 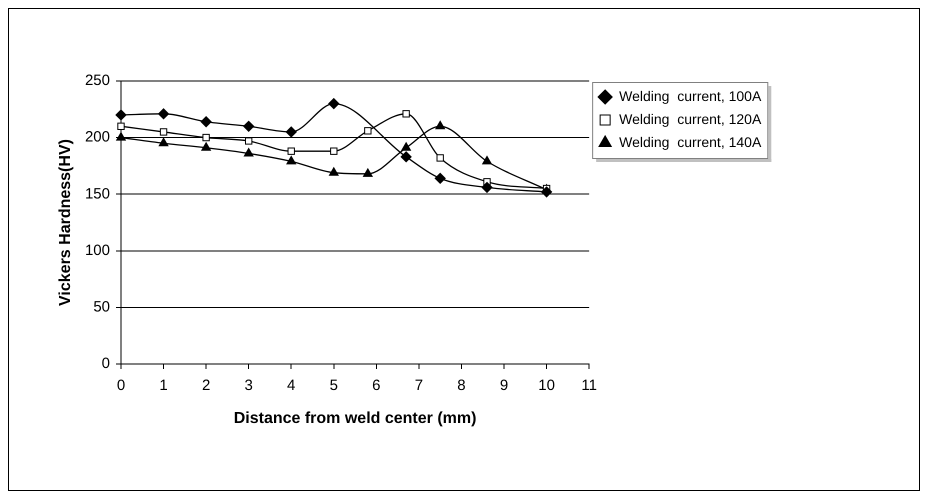 What do you see at coordinates (65, 222) in the screenshot?
I see `y-axis-title: Vickers Hardness(HV)` at bounding box center [65, 222].